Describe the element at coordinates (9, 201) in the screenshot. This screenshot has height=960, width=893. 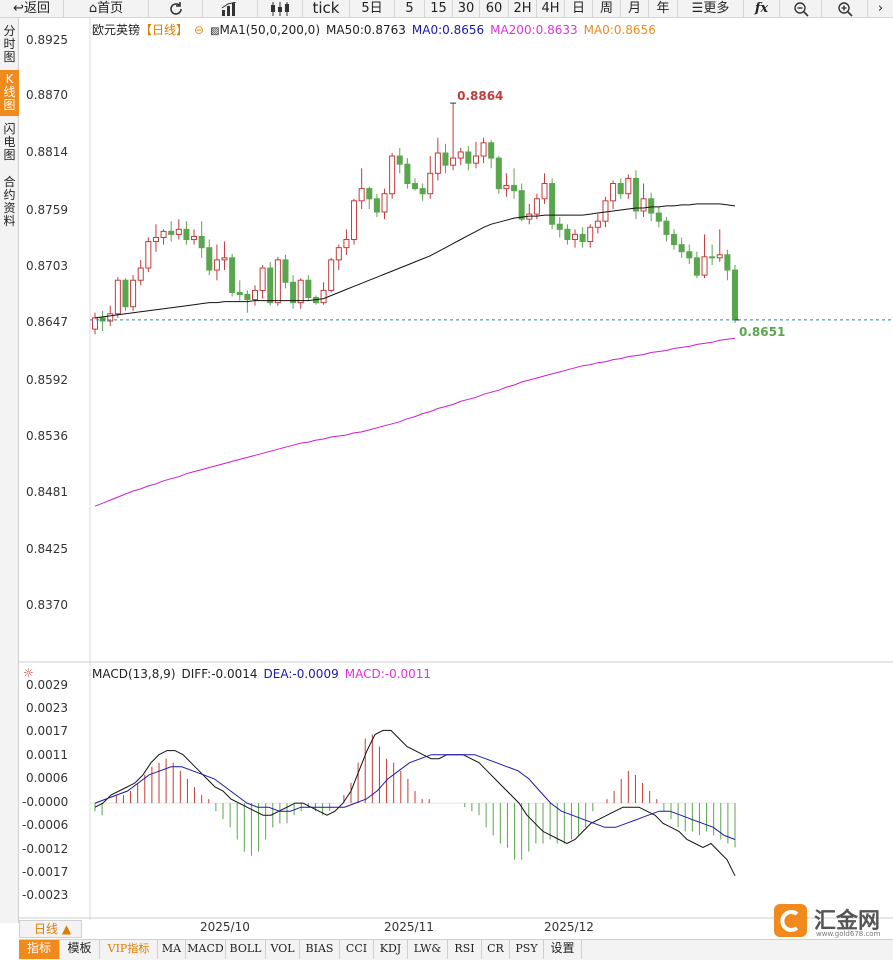
I see `tab-contract-info: 合 约 资 料` at that location.